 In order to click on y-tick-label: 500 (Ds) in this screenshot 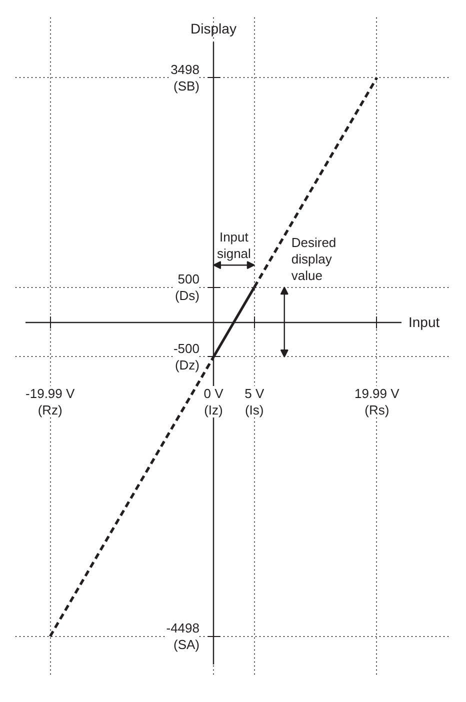, I will do `click(187, 287)`.